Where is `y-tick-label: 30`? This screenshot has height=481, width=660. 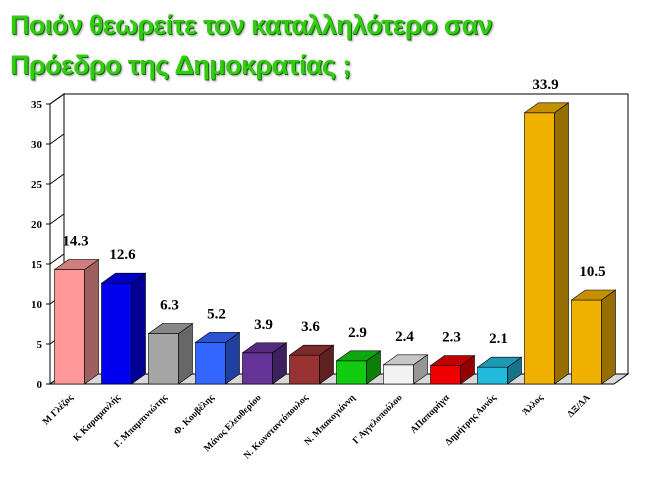
y-tick-label: 30 is located at coordinates (37, 145).